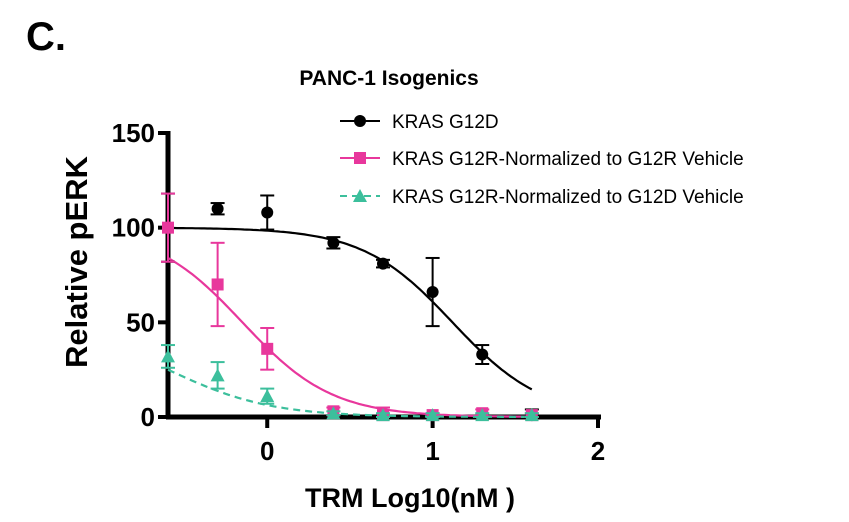 The height and width of the screenshot is (522, 849). Describe the element at coordinates (432, 451) in the screenshot. I see `x-tick-label-1: 1` at that location.